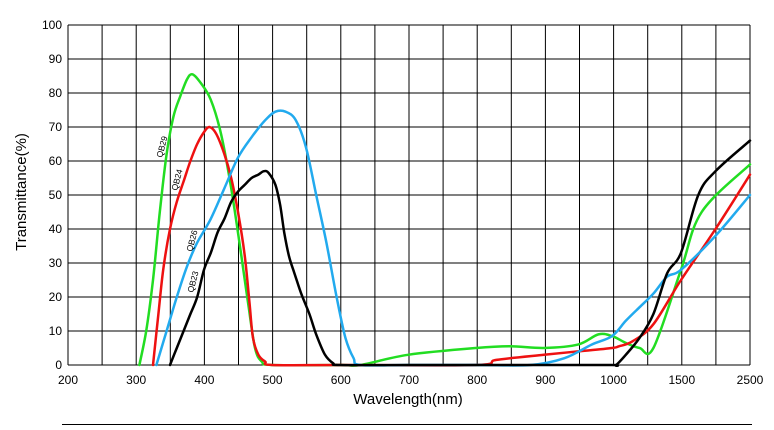 Image resolution: width=774 pixels, height=430 pixels. I want to click on x-tick-label: 300, so click(136, 380).